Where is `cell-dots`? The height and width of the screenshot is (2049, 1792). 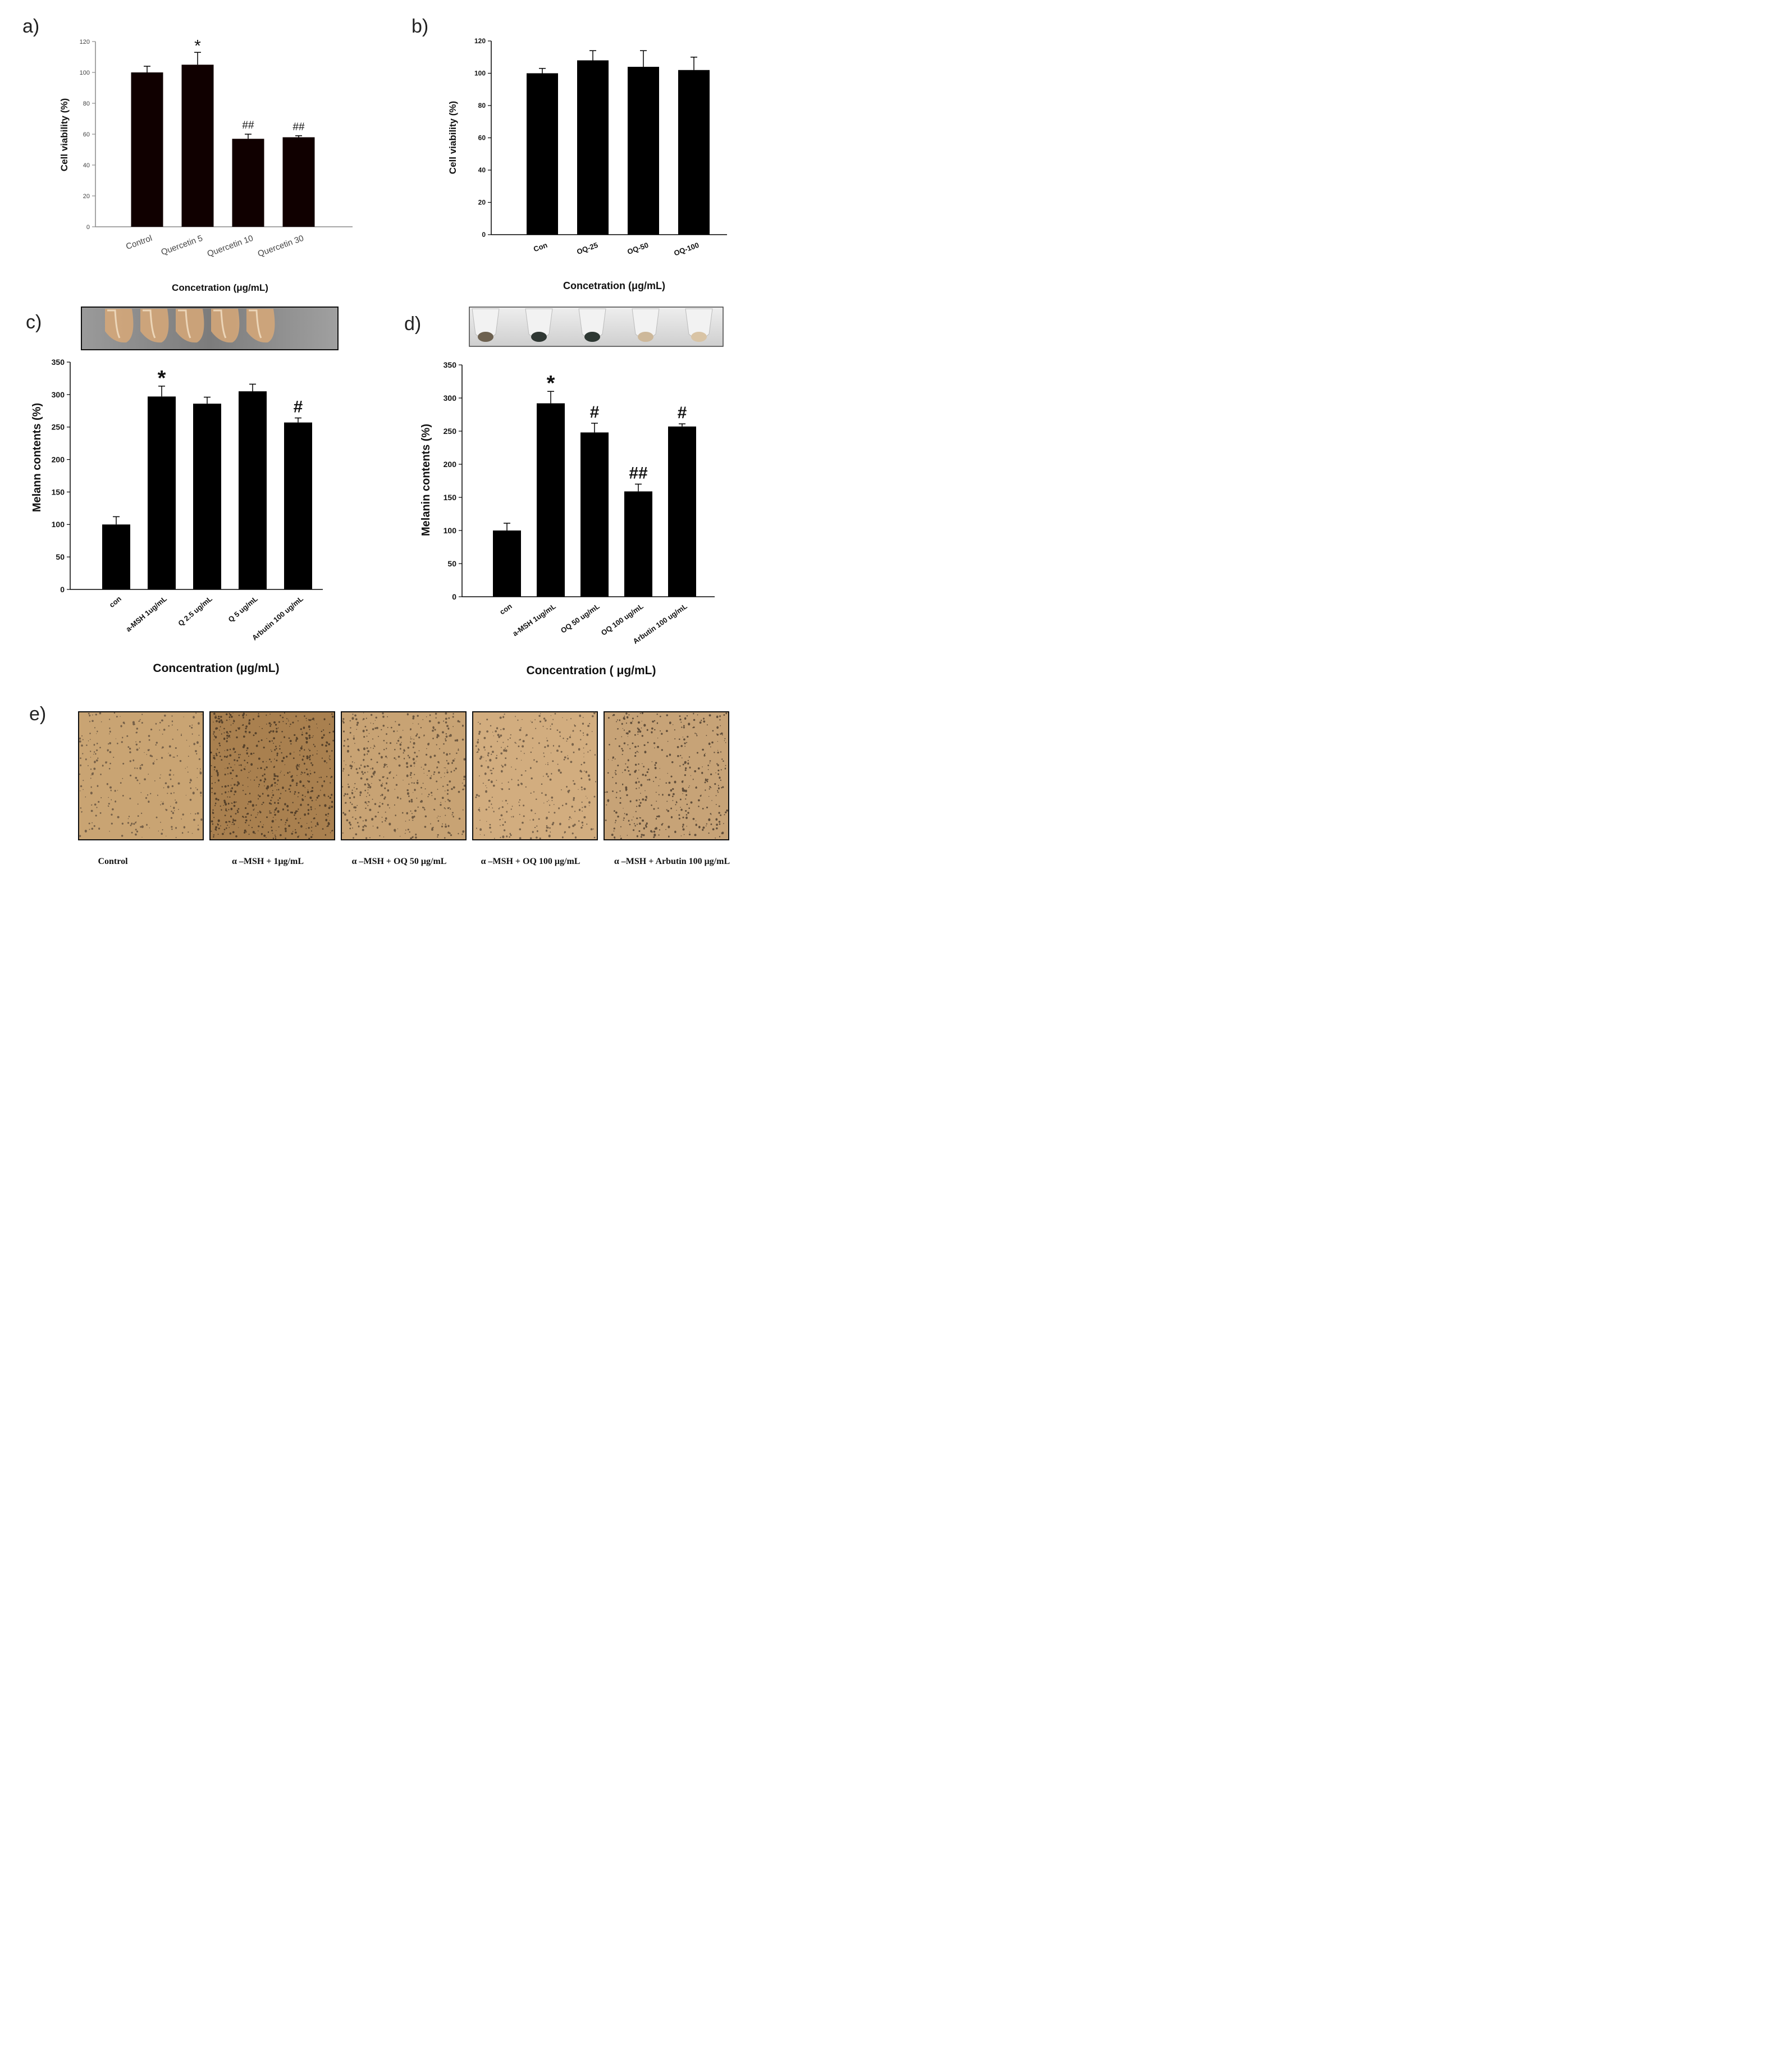
cell-dots is located at coordinates (141, 775).